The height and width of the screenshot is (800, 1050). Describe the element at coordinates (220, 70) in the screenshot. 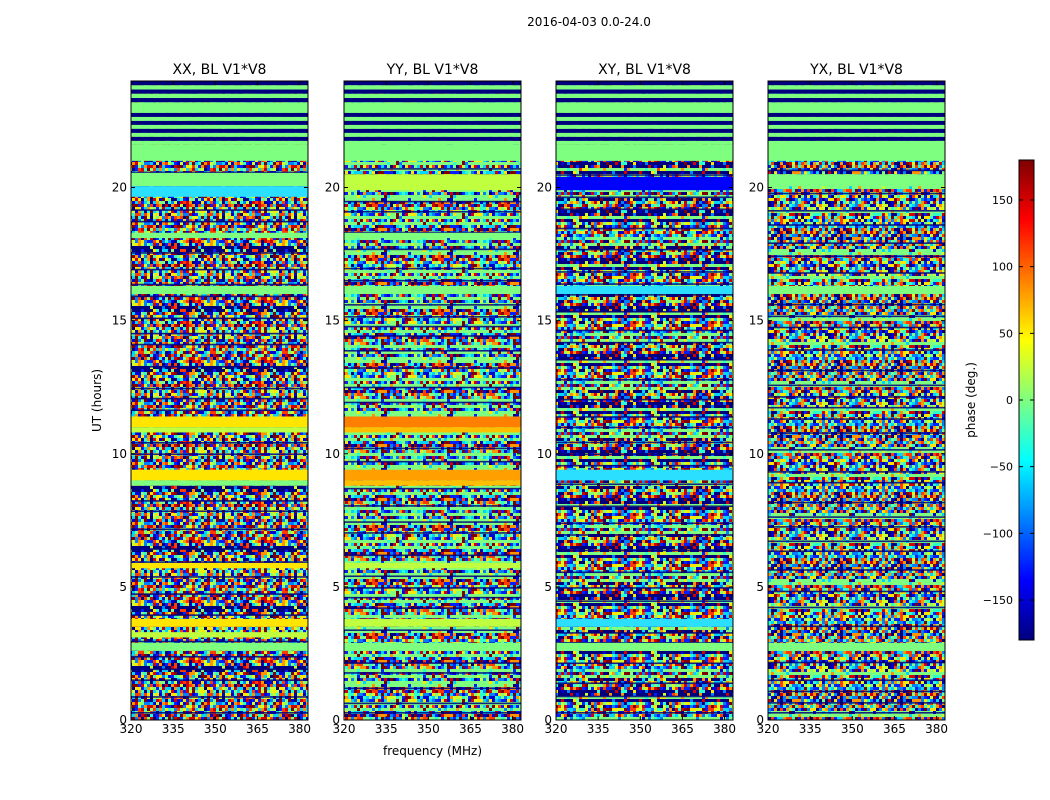

I see `panel-title: XX, BL V1*V8` at that location.